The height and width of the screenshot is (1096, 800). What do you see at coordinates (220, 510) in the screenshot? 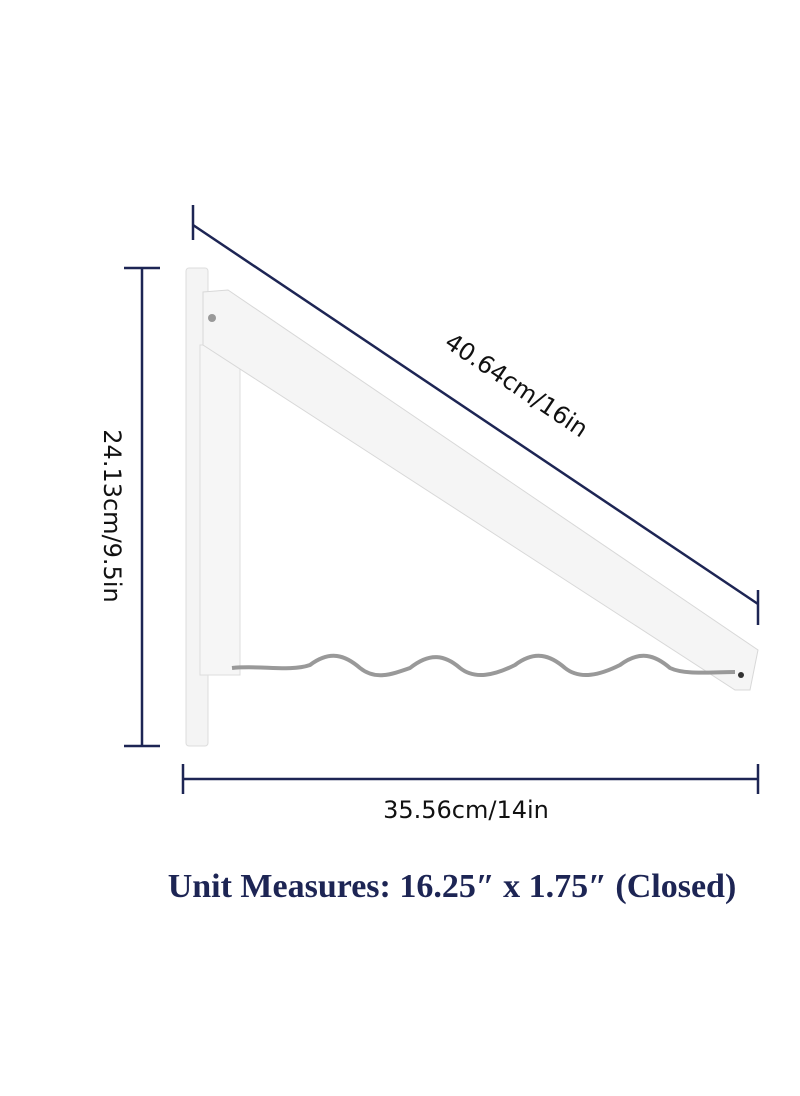
I see `bracket-body` at bounding box center [220, 510].